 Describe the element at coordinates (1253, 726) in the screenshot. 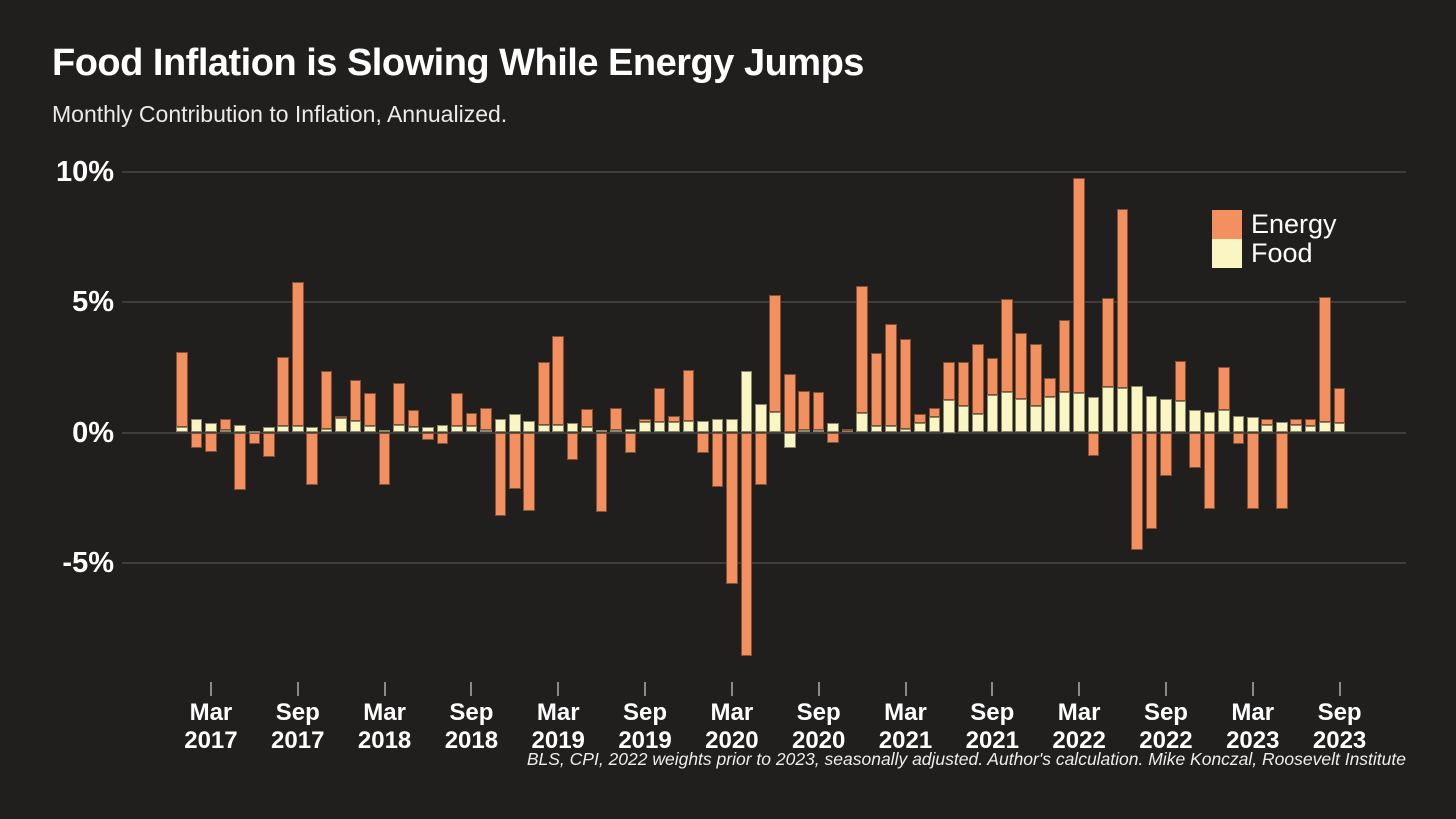

I see `x-axis-tick-label: Mar 2023` at that location.